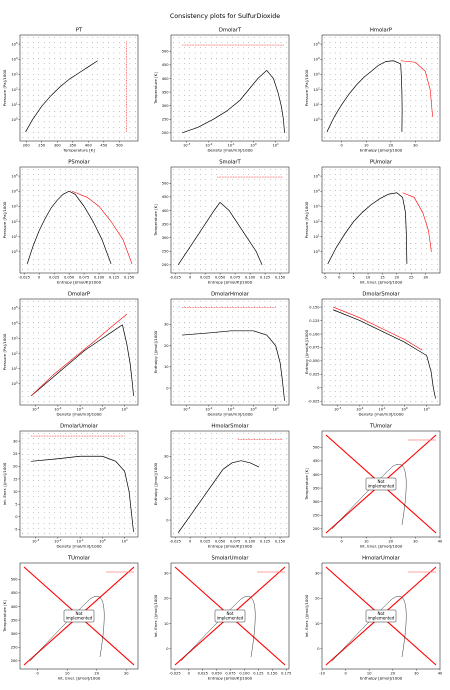 This screenshot has height=690, width=450. What do you see at coordinates (14, 190) in the screenshot?
I see `y-tick-label: 104` at bounding box center [14, 190].